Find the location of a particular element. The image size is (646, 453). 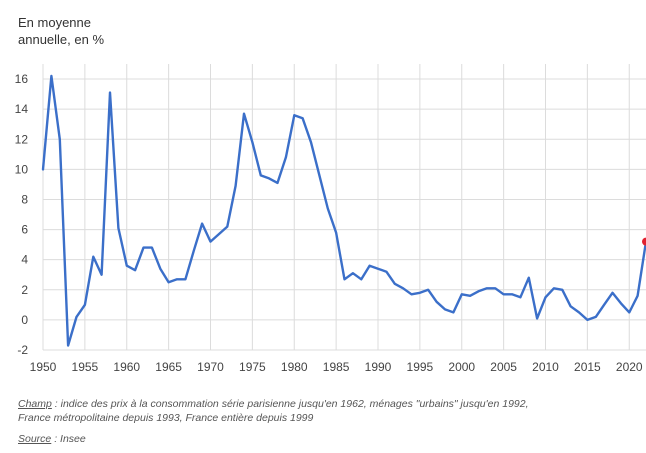

champ-label: Champ is located at coordinates (35, 404).